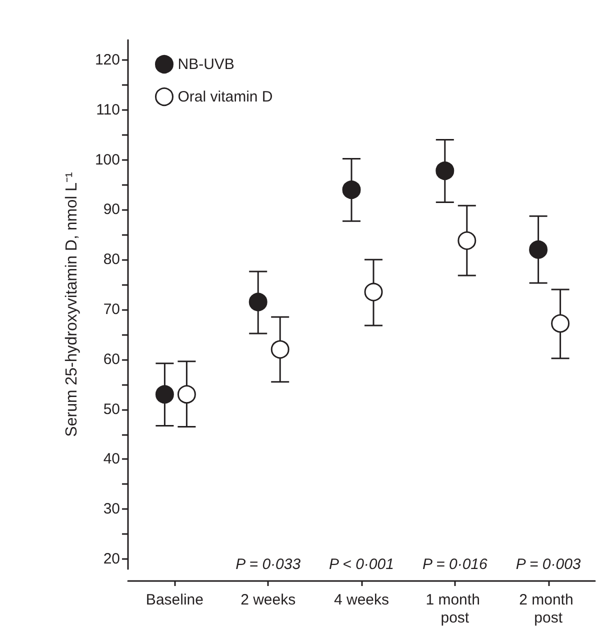 Image resolution: width=603 pixels, height=627 pixels. What do you see at coordinates (268, 600) in the screenshot?
I see `x-tick-label: 2 weeks` at bounding box center [268, 600].